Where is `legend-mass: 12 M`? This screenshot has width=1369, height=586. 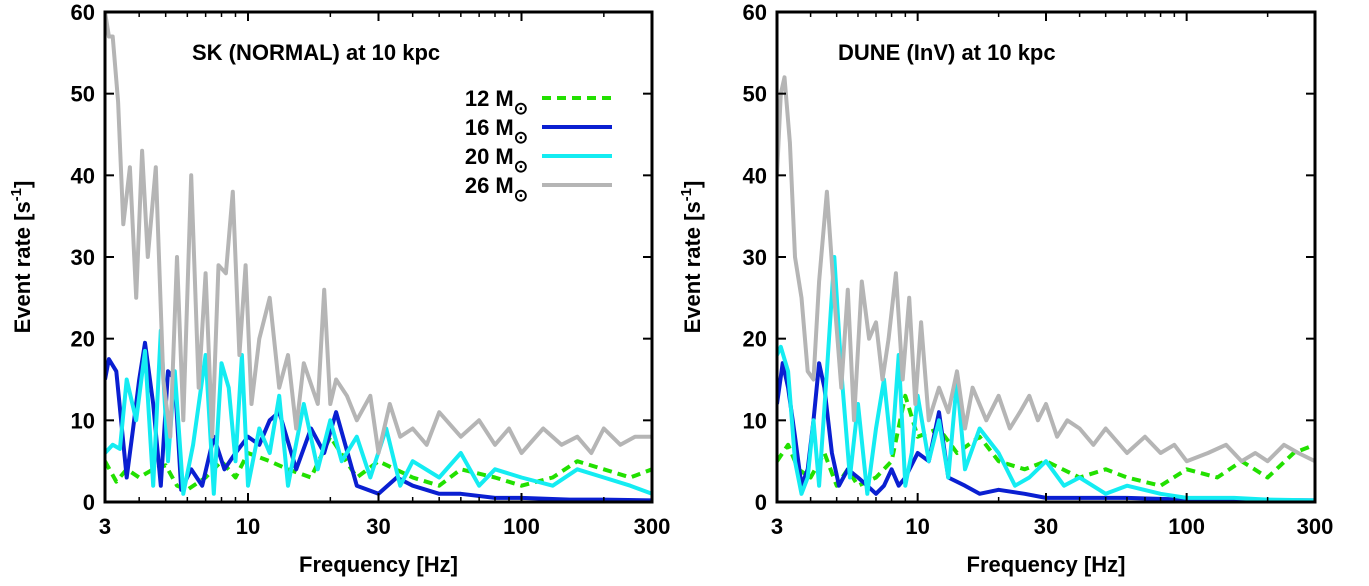
legend-mass: 12 M is located at coordinates (489, 98).